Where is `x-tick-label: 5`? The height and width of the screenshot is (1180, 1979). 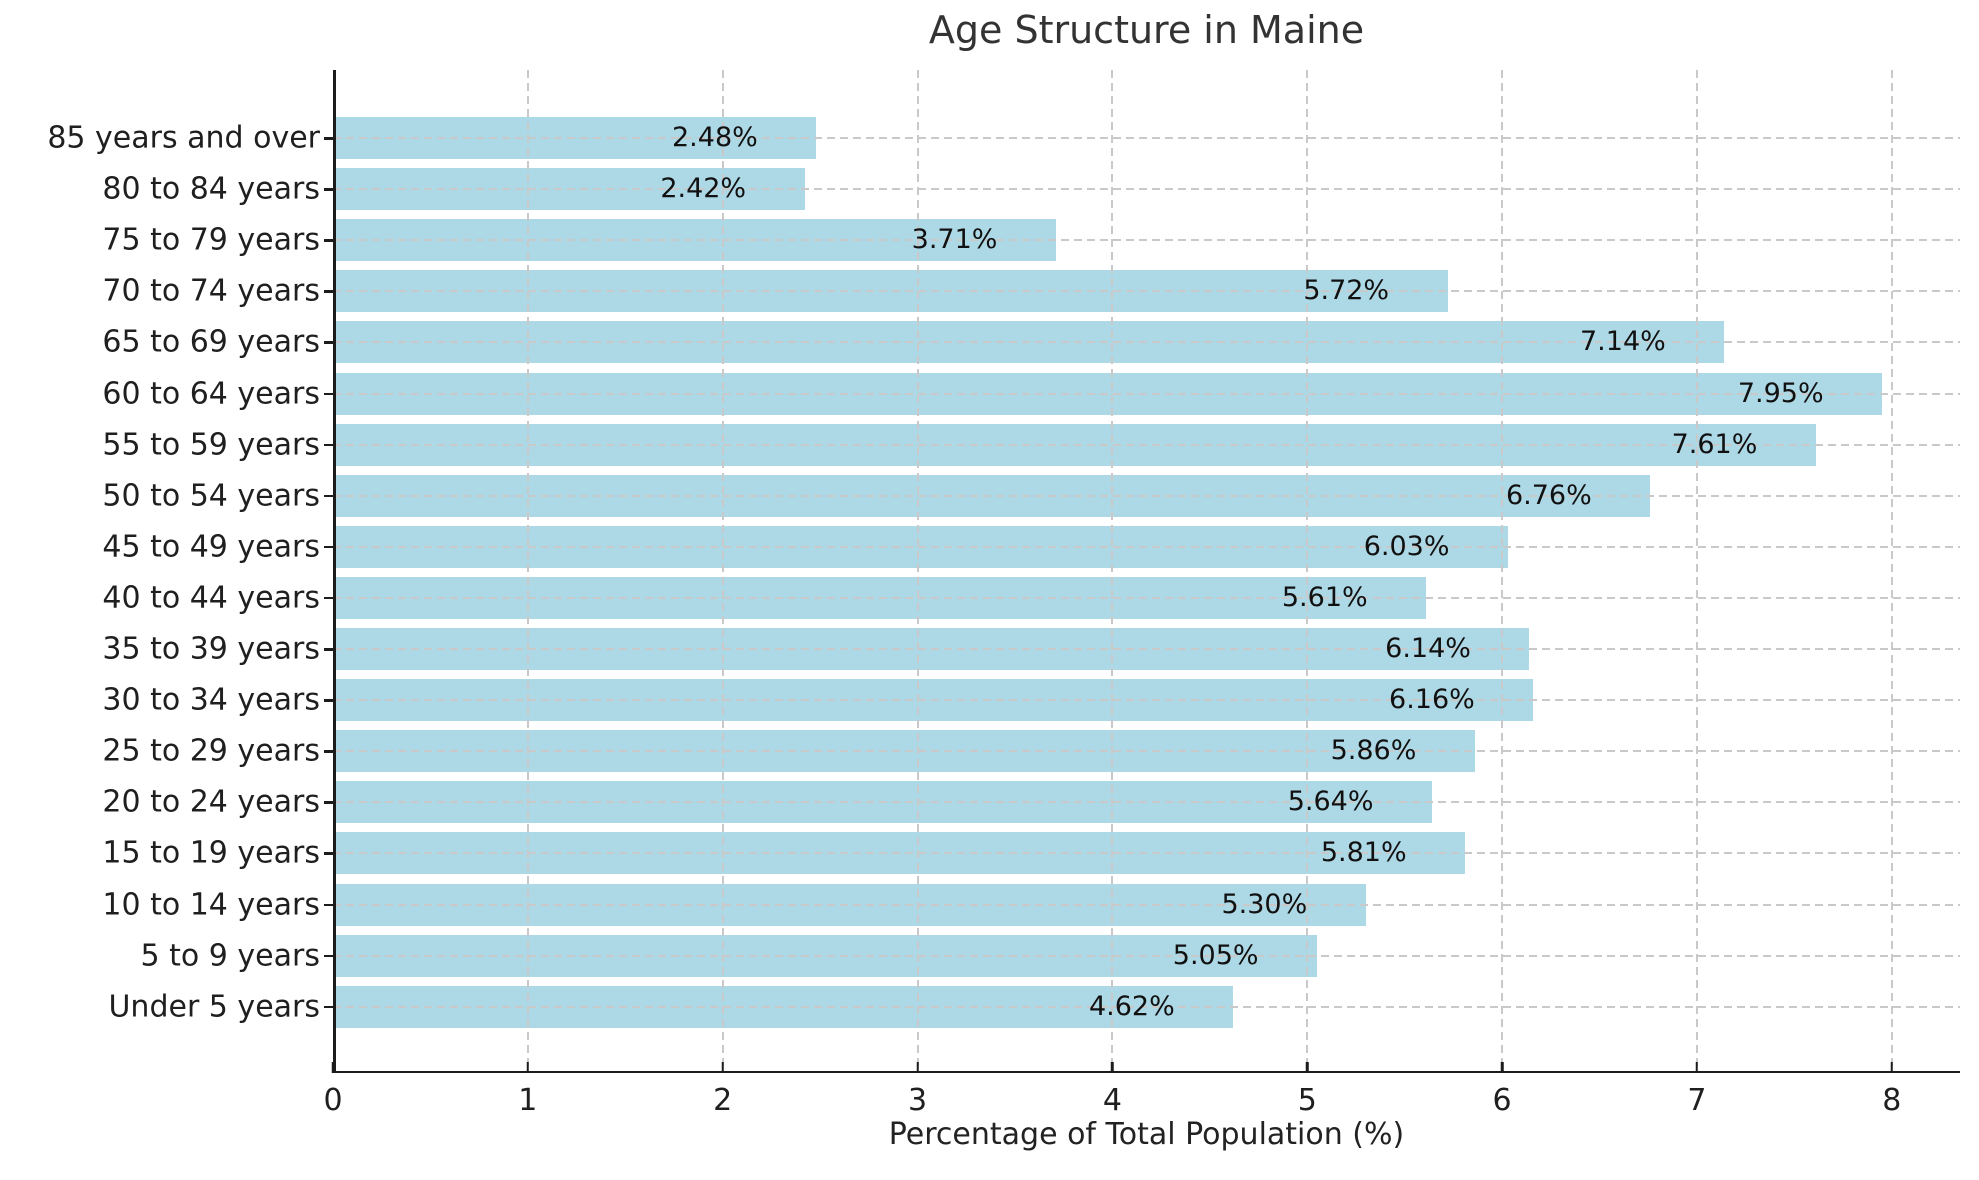 x-tick-label: 5 is located at coordinates (1307, 1100).